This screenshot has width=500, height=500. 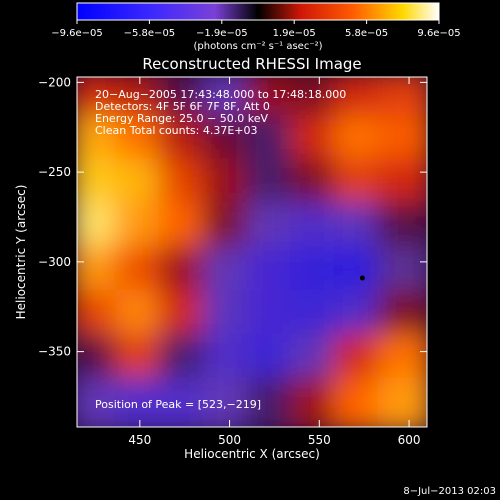 I want to click on heatmap-cell, so click(x=402, y=402).